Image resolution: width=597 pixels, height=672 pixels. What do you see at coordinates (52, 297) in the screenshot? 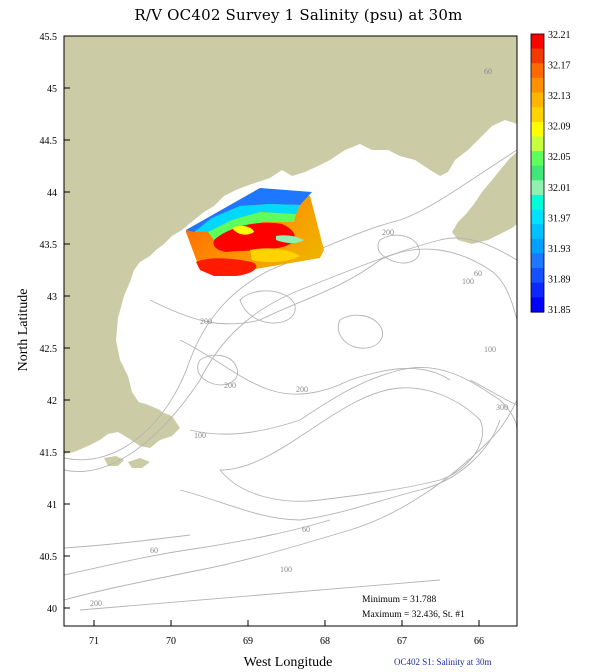
I see `y-tick-label: 43` at bounding box center [52, 297].